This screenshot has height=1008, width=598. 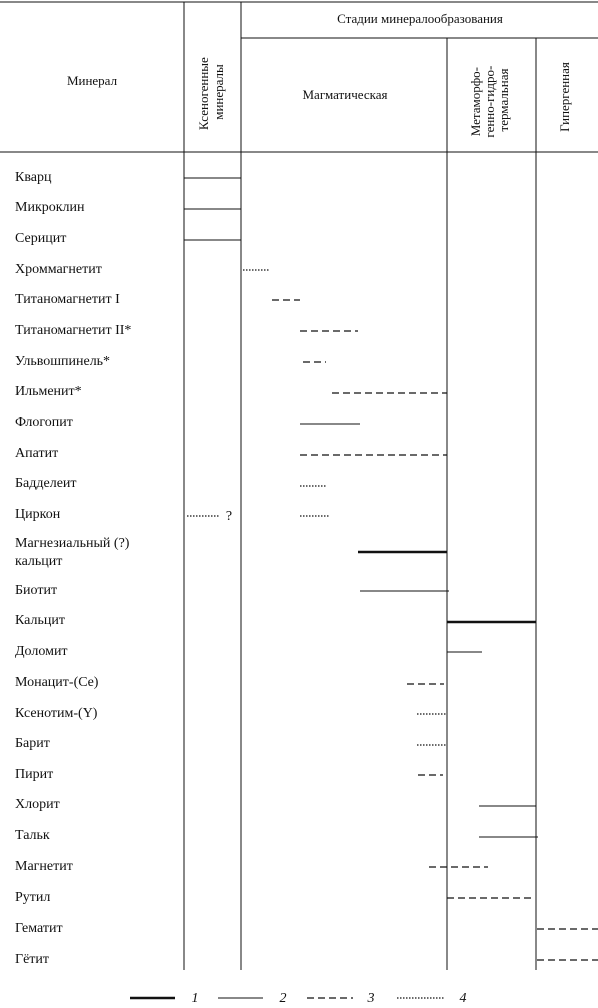 What do you see at coordinates (32, 897) in the screenshot?
I see `mineral-name: Рутил` at bounding box center [32, 897].